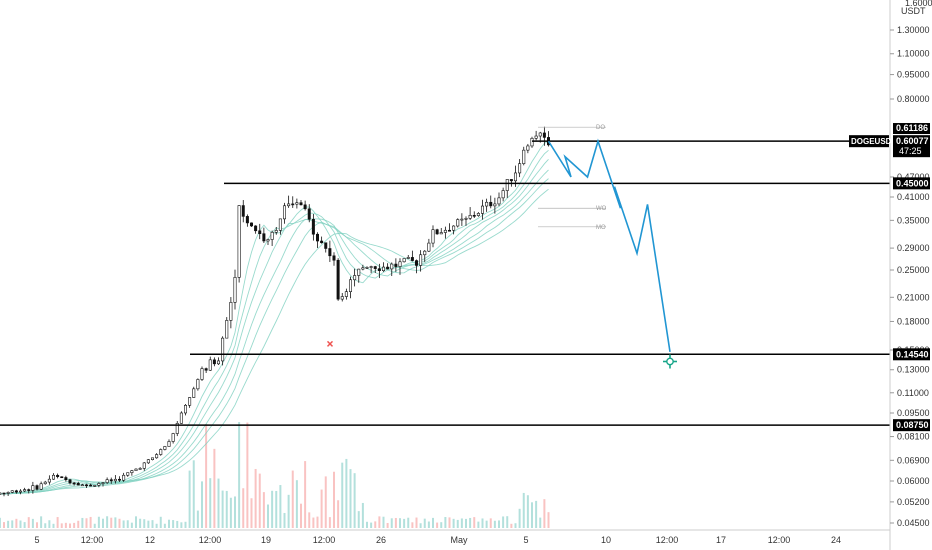 This screenshot has height=550, width=932. Describe the element at coordinates (501, 354) in the screenshot. I see `chart-markers` at that location.